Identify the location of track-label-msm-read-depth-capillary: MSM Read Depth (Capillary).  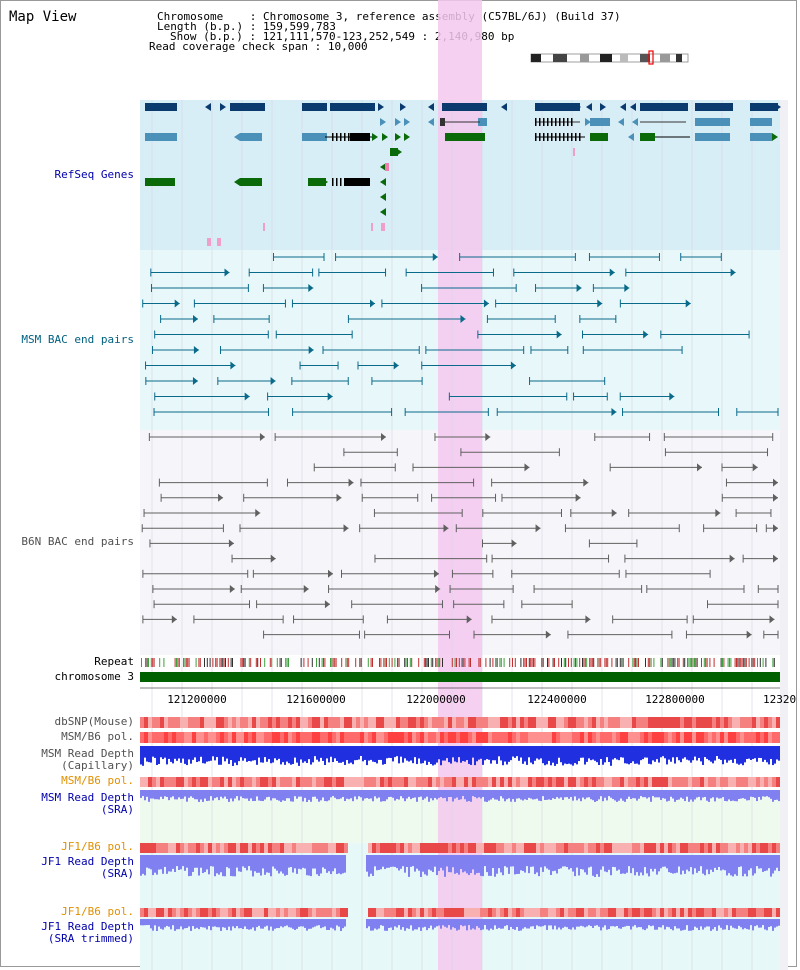
(87, 759).